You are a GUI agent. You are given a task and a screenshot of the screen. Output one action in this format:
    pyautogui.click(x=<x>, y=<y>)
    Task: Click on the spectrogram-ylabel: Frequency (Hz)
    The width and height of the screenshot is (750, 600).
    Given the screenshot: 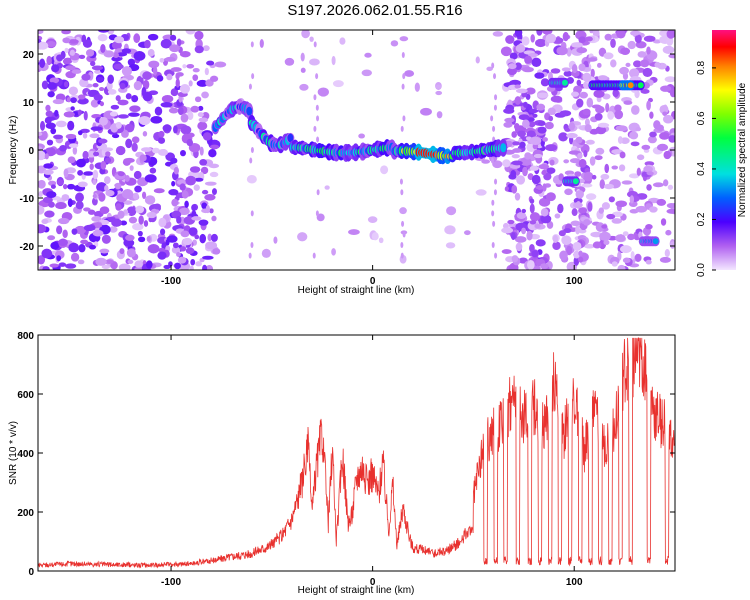 What is the action you would take?
    pyautogui.click(x=13, y=150)
    